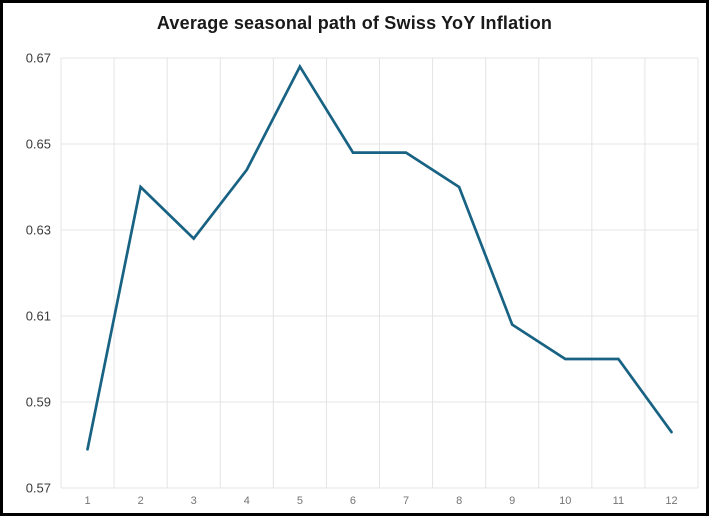  I want to click on x-tick-label: 12, so click(671, 501).